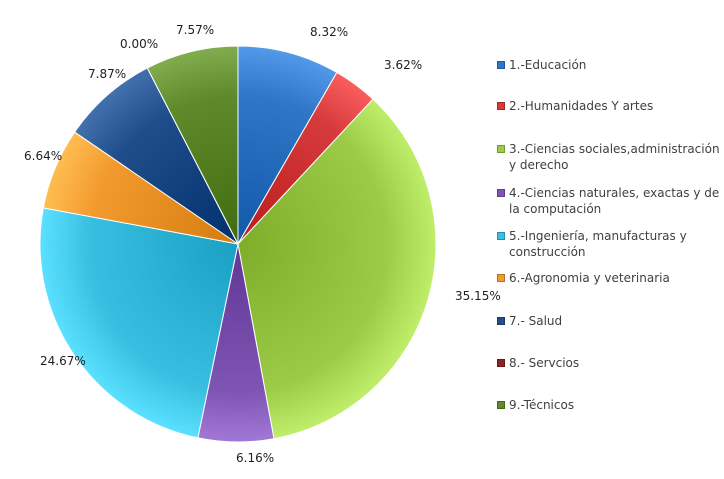  What do you see at coordinates (544, 363) in the screenshot?
I see `legend-label: 8.- Servcios` at bounding box center [544, 363].